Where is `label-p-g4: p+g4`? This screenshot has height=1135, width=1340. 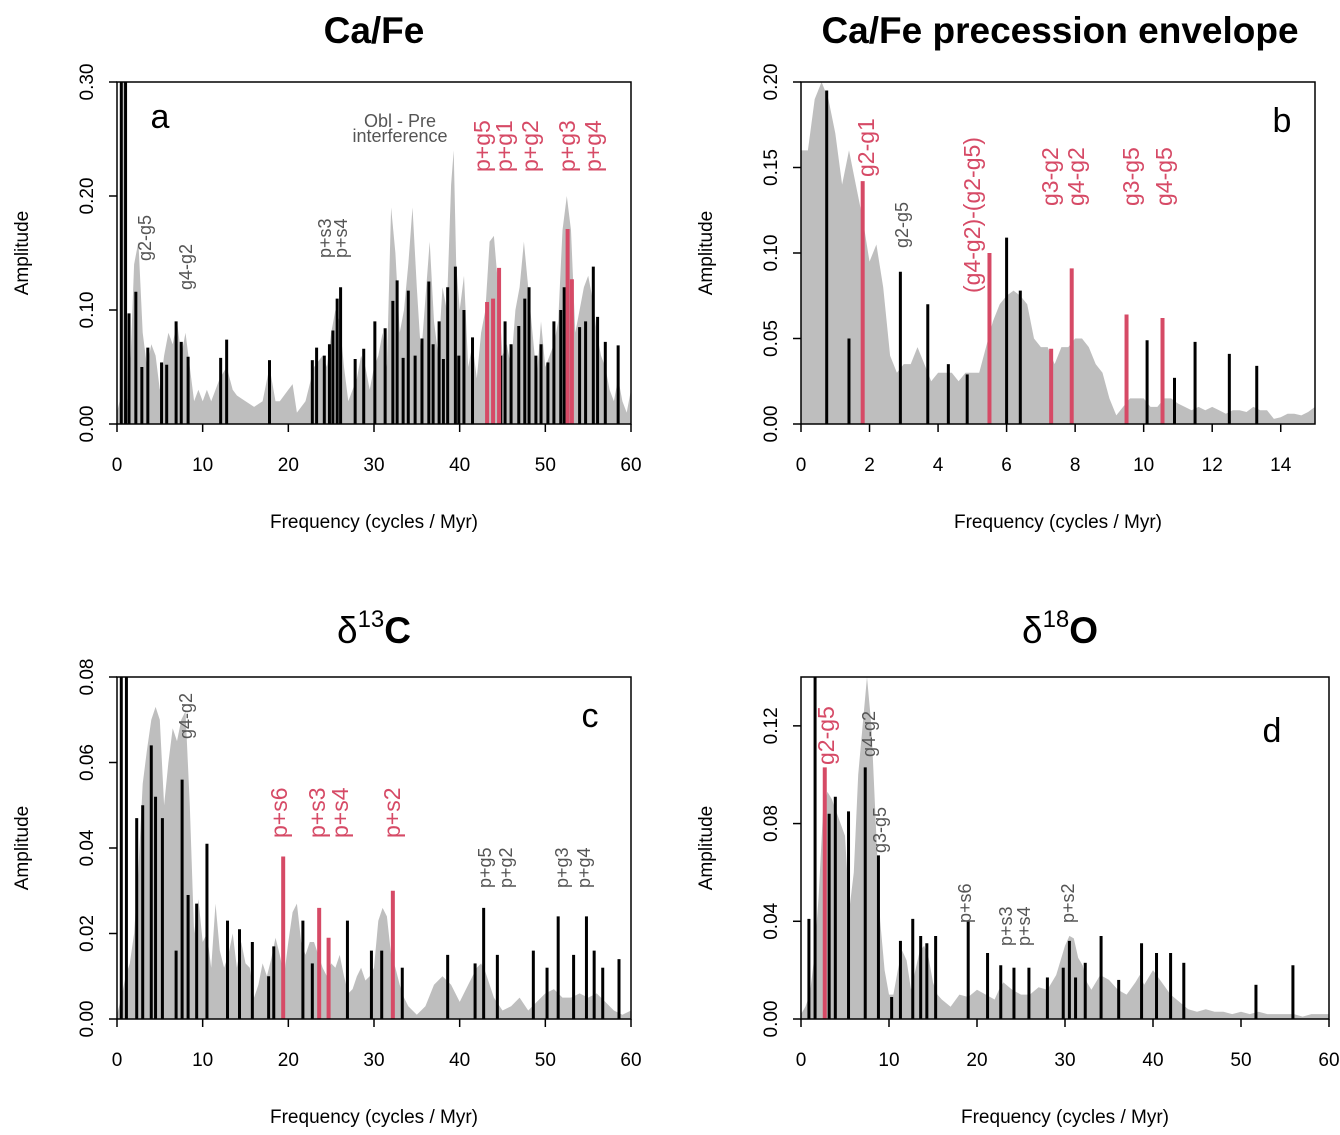
label-p-g4: p+g4 is located at coordinates (593, 146).